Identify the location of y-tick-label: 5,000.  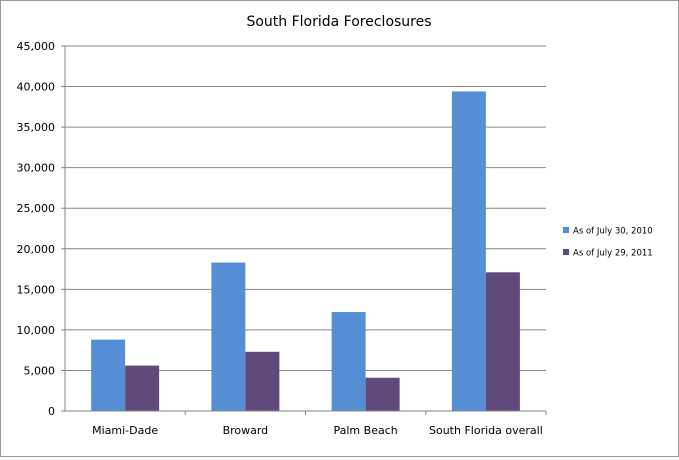
(40, 370).